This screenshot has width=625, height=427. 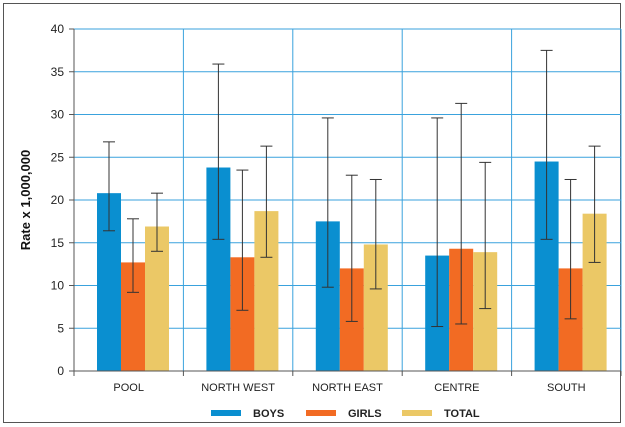 What do you see at coordinates (238, 388) in the screenshot?
I see `x-tick-label: NORTH WEST` at bounding box center [238, 388].